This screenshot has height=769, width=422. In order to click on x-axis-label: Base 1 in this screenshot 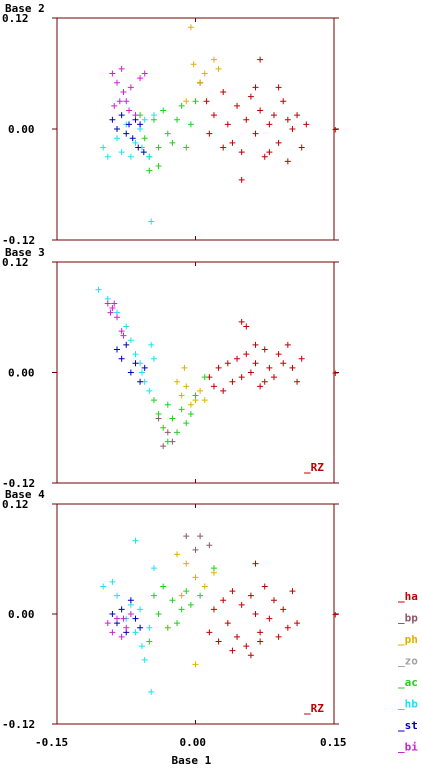, I will do `click(192, 760)`.